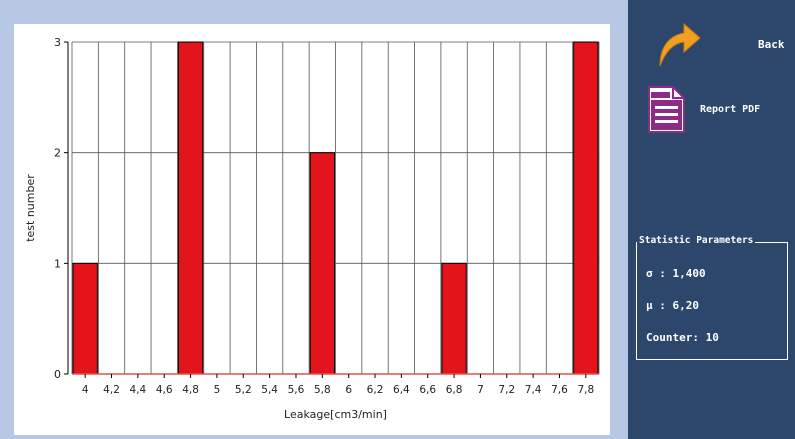  Describe the element at coordinates (57, 374) in the screenshot. I see `y-tick-label: 0` at that location.